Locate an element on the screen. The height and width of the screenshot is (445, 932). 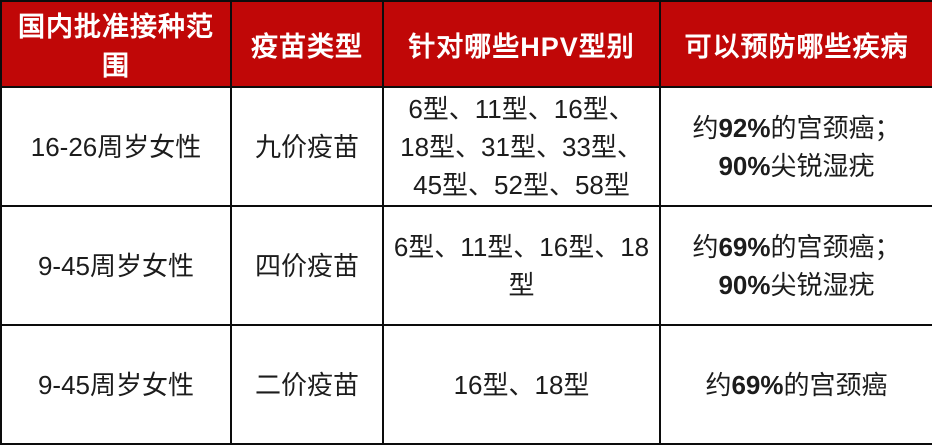
cell-vaccine-type: 二价疫苗 is located at coordinates (307, 384).